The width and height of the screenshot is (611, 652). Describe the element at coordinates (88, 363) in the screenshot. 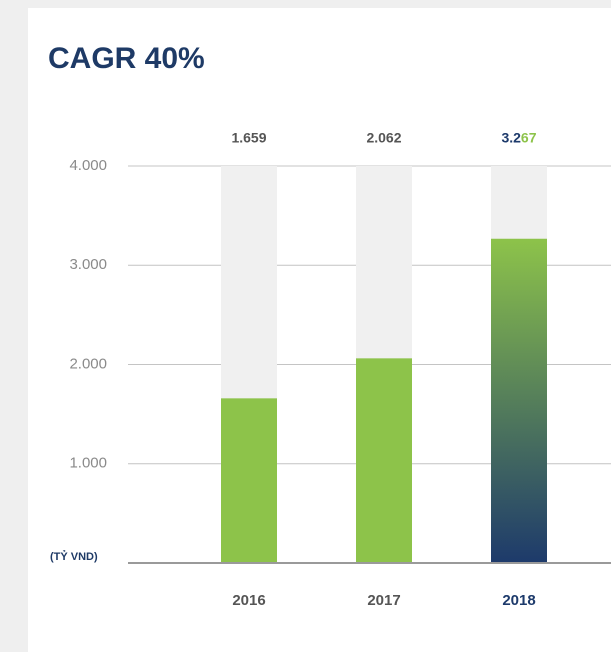

I see `y-tick-label: 2.000` at that location.